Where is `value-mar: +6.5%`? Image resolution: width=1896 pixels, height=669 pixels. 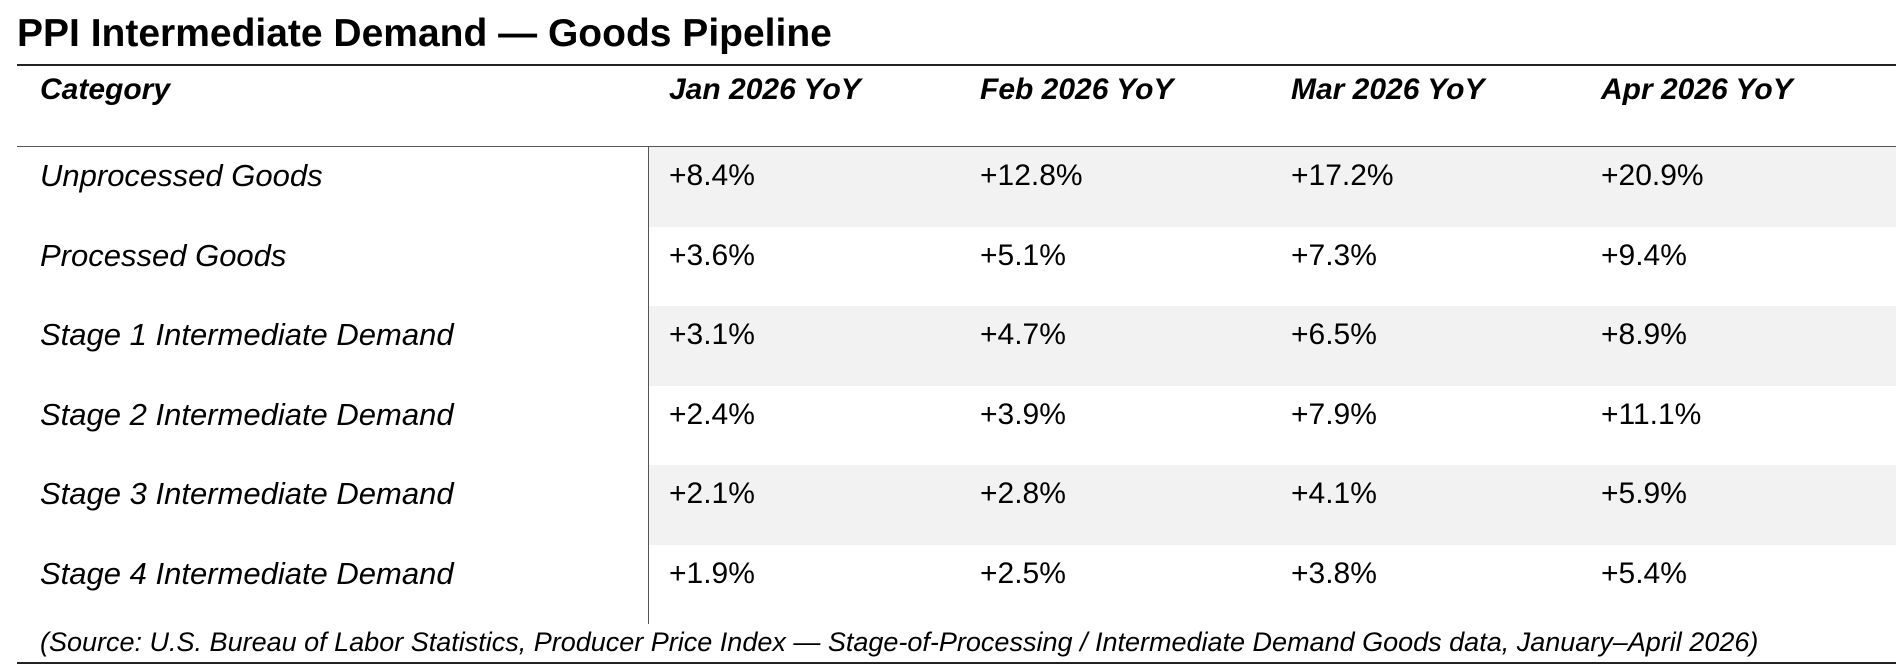 value-mar: +6.5% is located at coordinates (1334, 334).